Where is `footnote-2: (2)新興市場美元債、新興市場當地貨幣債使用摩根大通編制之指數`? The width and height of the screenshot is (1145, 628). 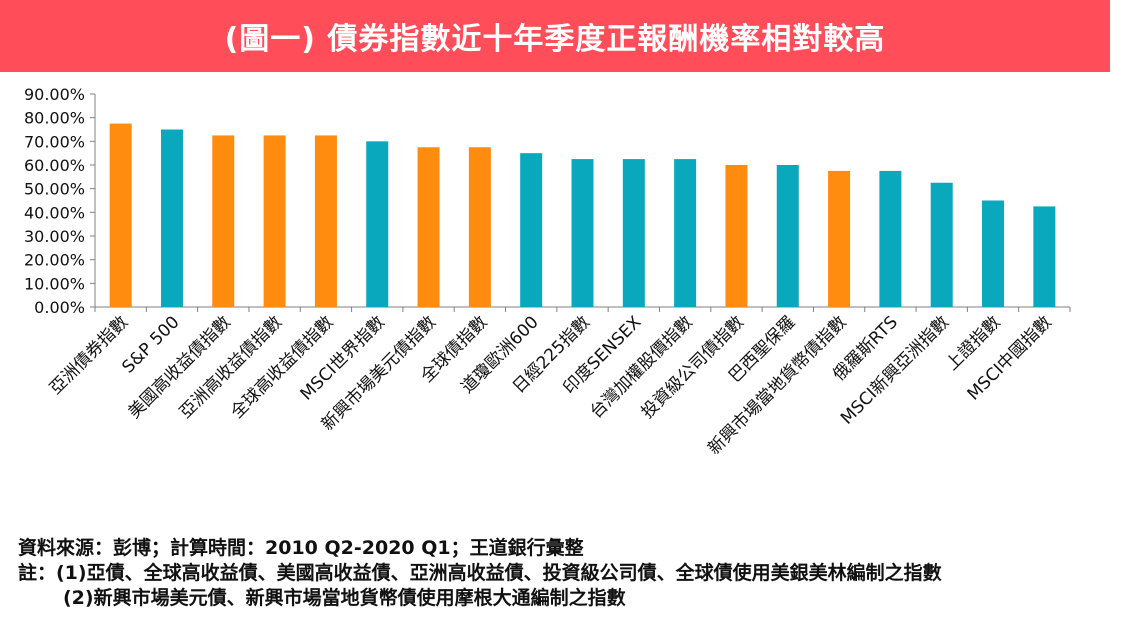 footnote-2: (2)新興市場美元債、新興市場當地貨幣債使用摩根大通編制之指數 is located at coordinates (344, 598).